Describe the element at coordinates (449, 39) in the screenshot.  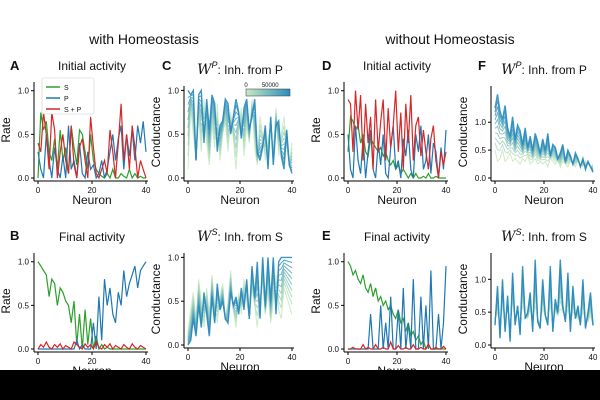
I see `heading-without-homeostasis: without Homeostasis` at that location.